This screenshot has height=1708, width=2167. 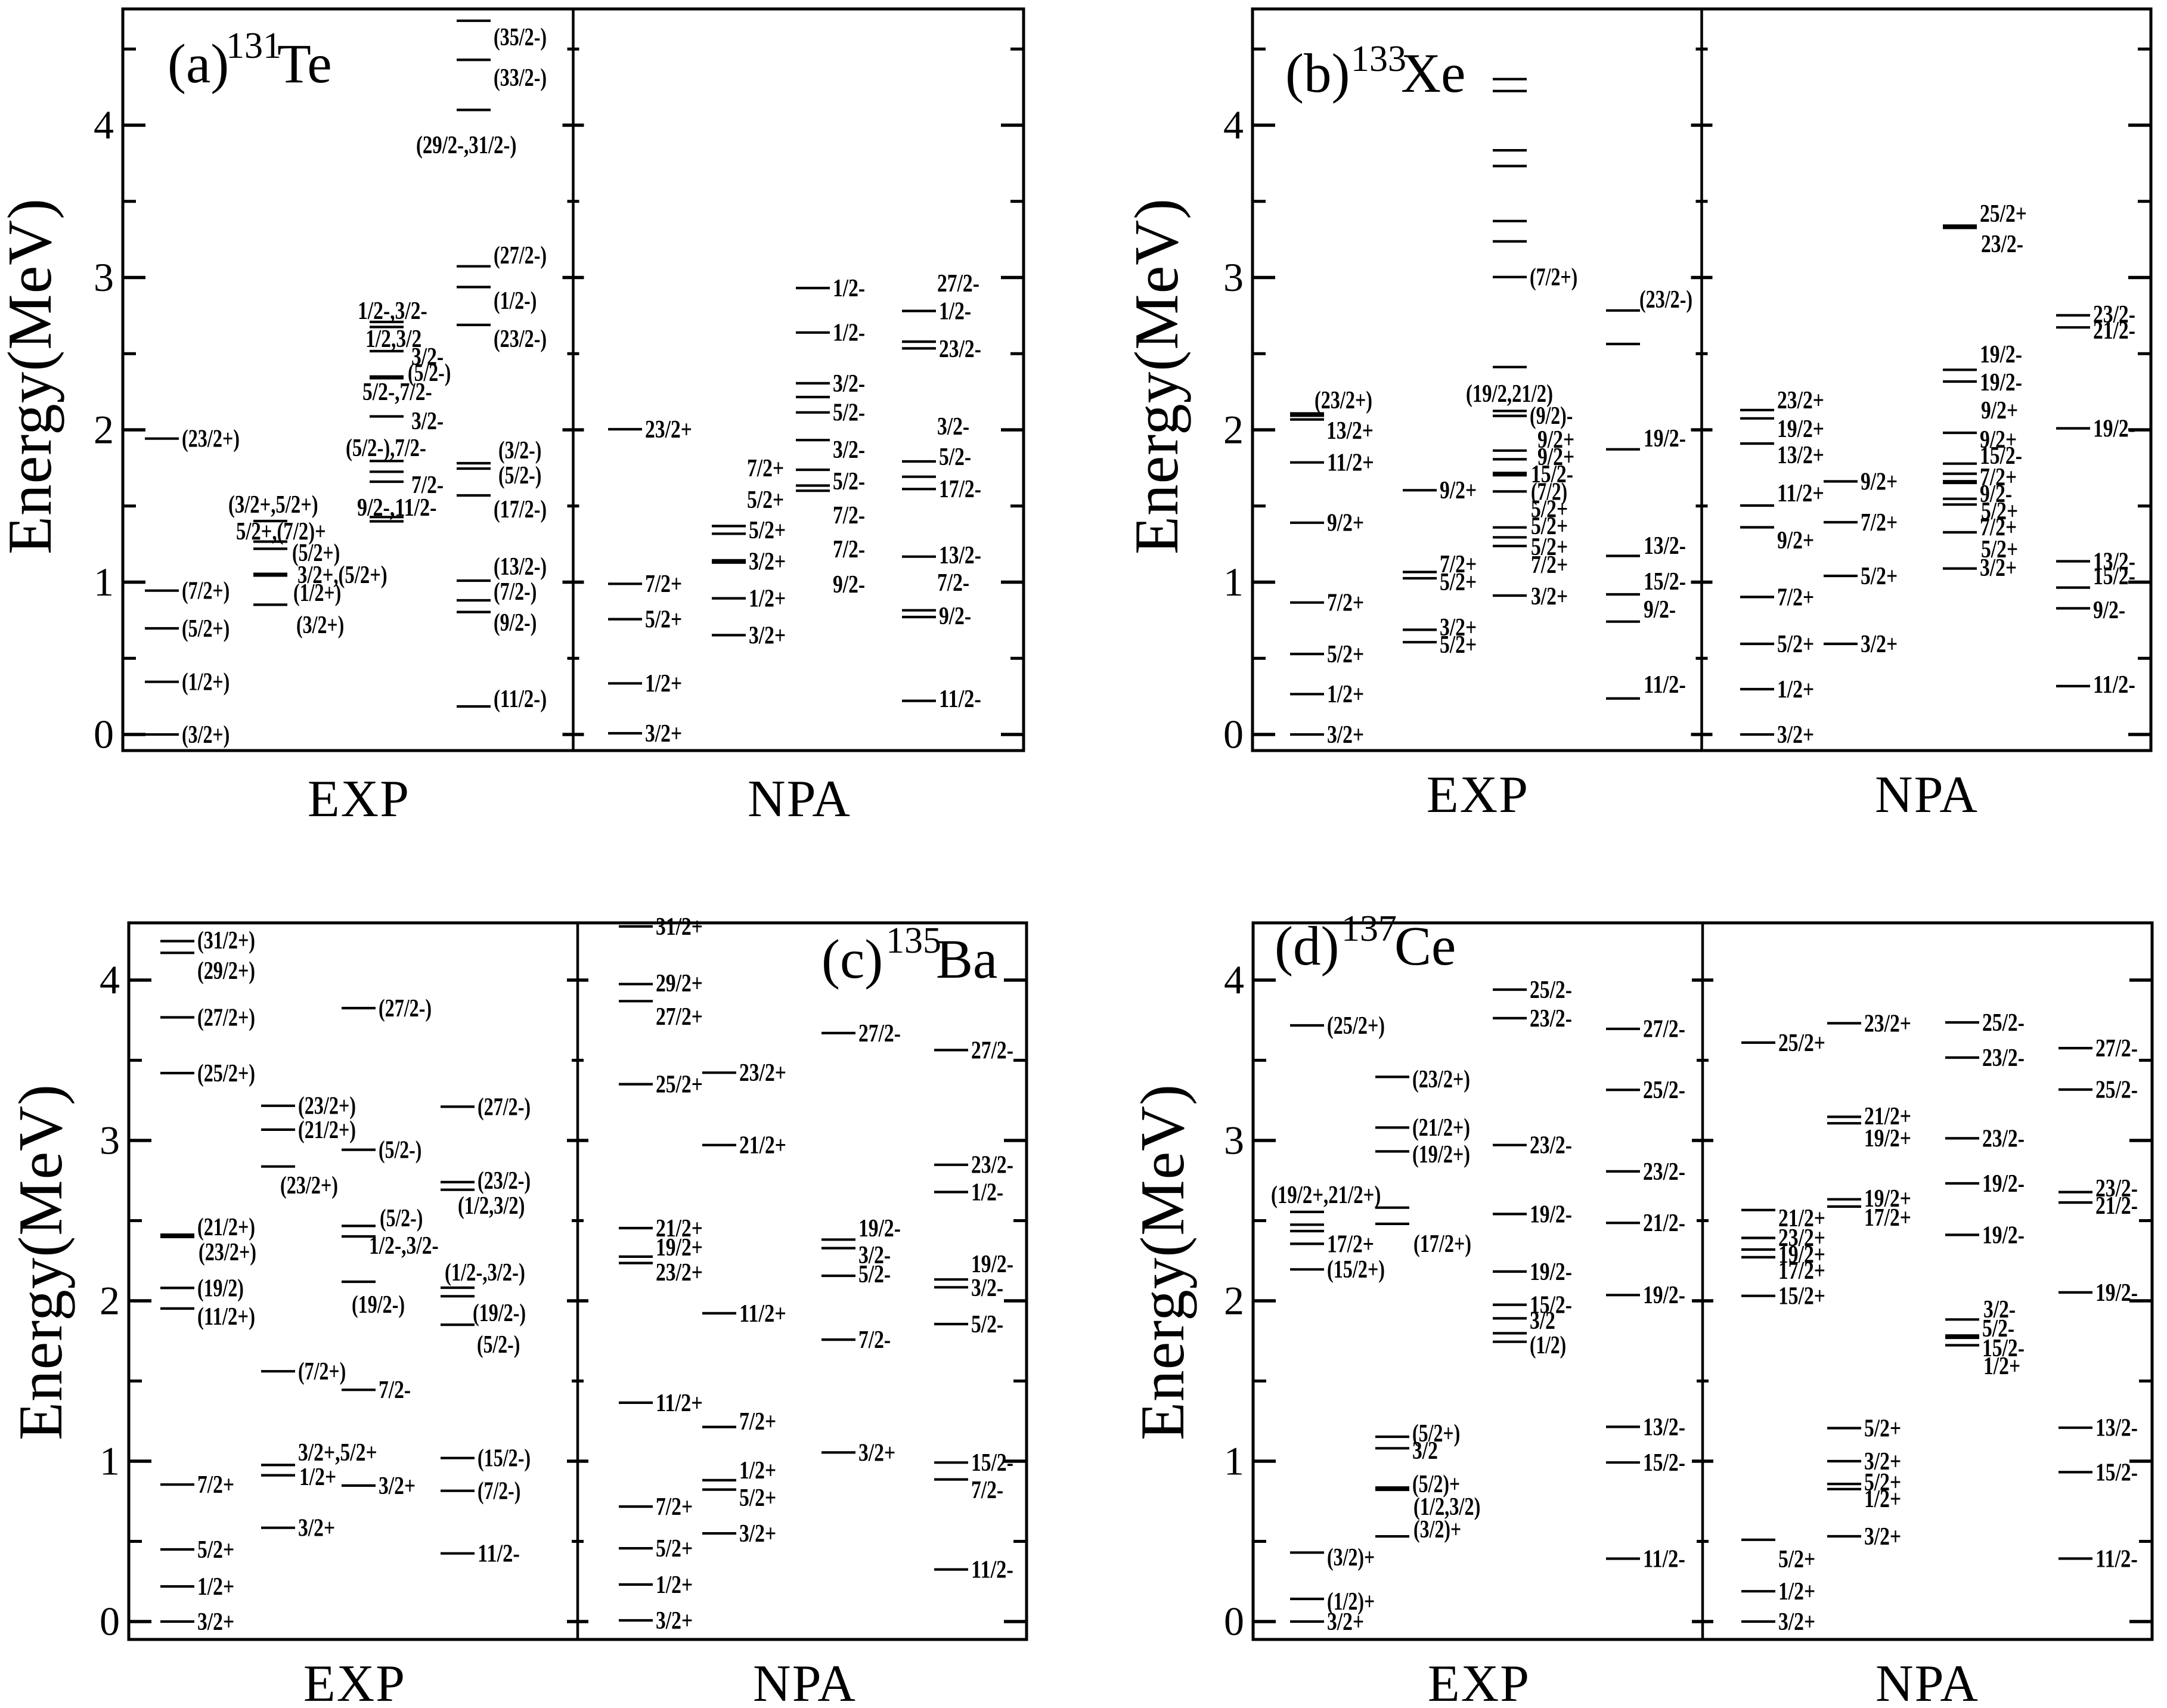 What do you see at coordinates (378, 1305) in the screenshot?
I see `svg-text: (19/2-)` at bounding box center [378, 1305].